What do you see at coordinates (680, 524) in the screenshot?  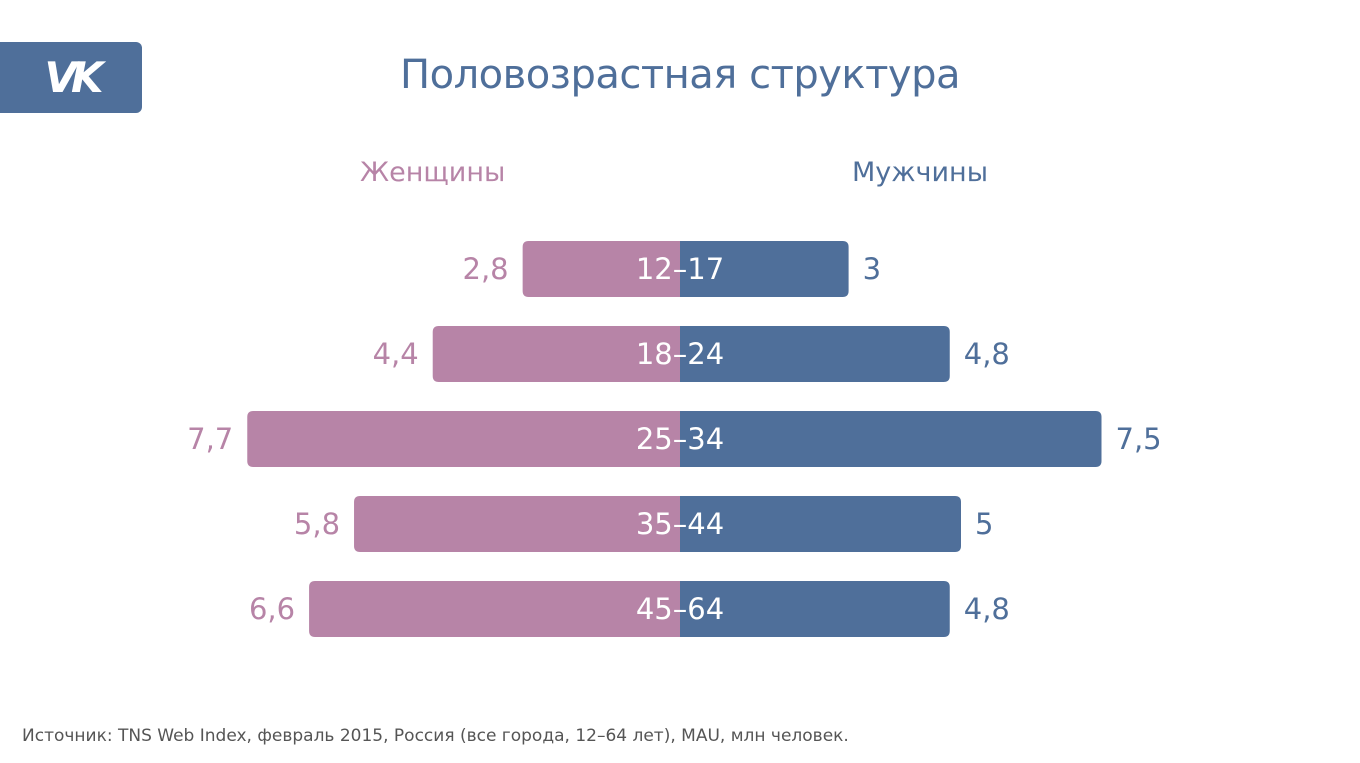 I see `age-group-label: 35–44` at bounding box center [680, 524].